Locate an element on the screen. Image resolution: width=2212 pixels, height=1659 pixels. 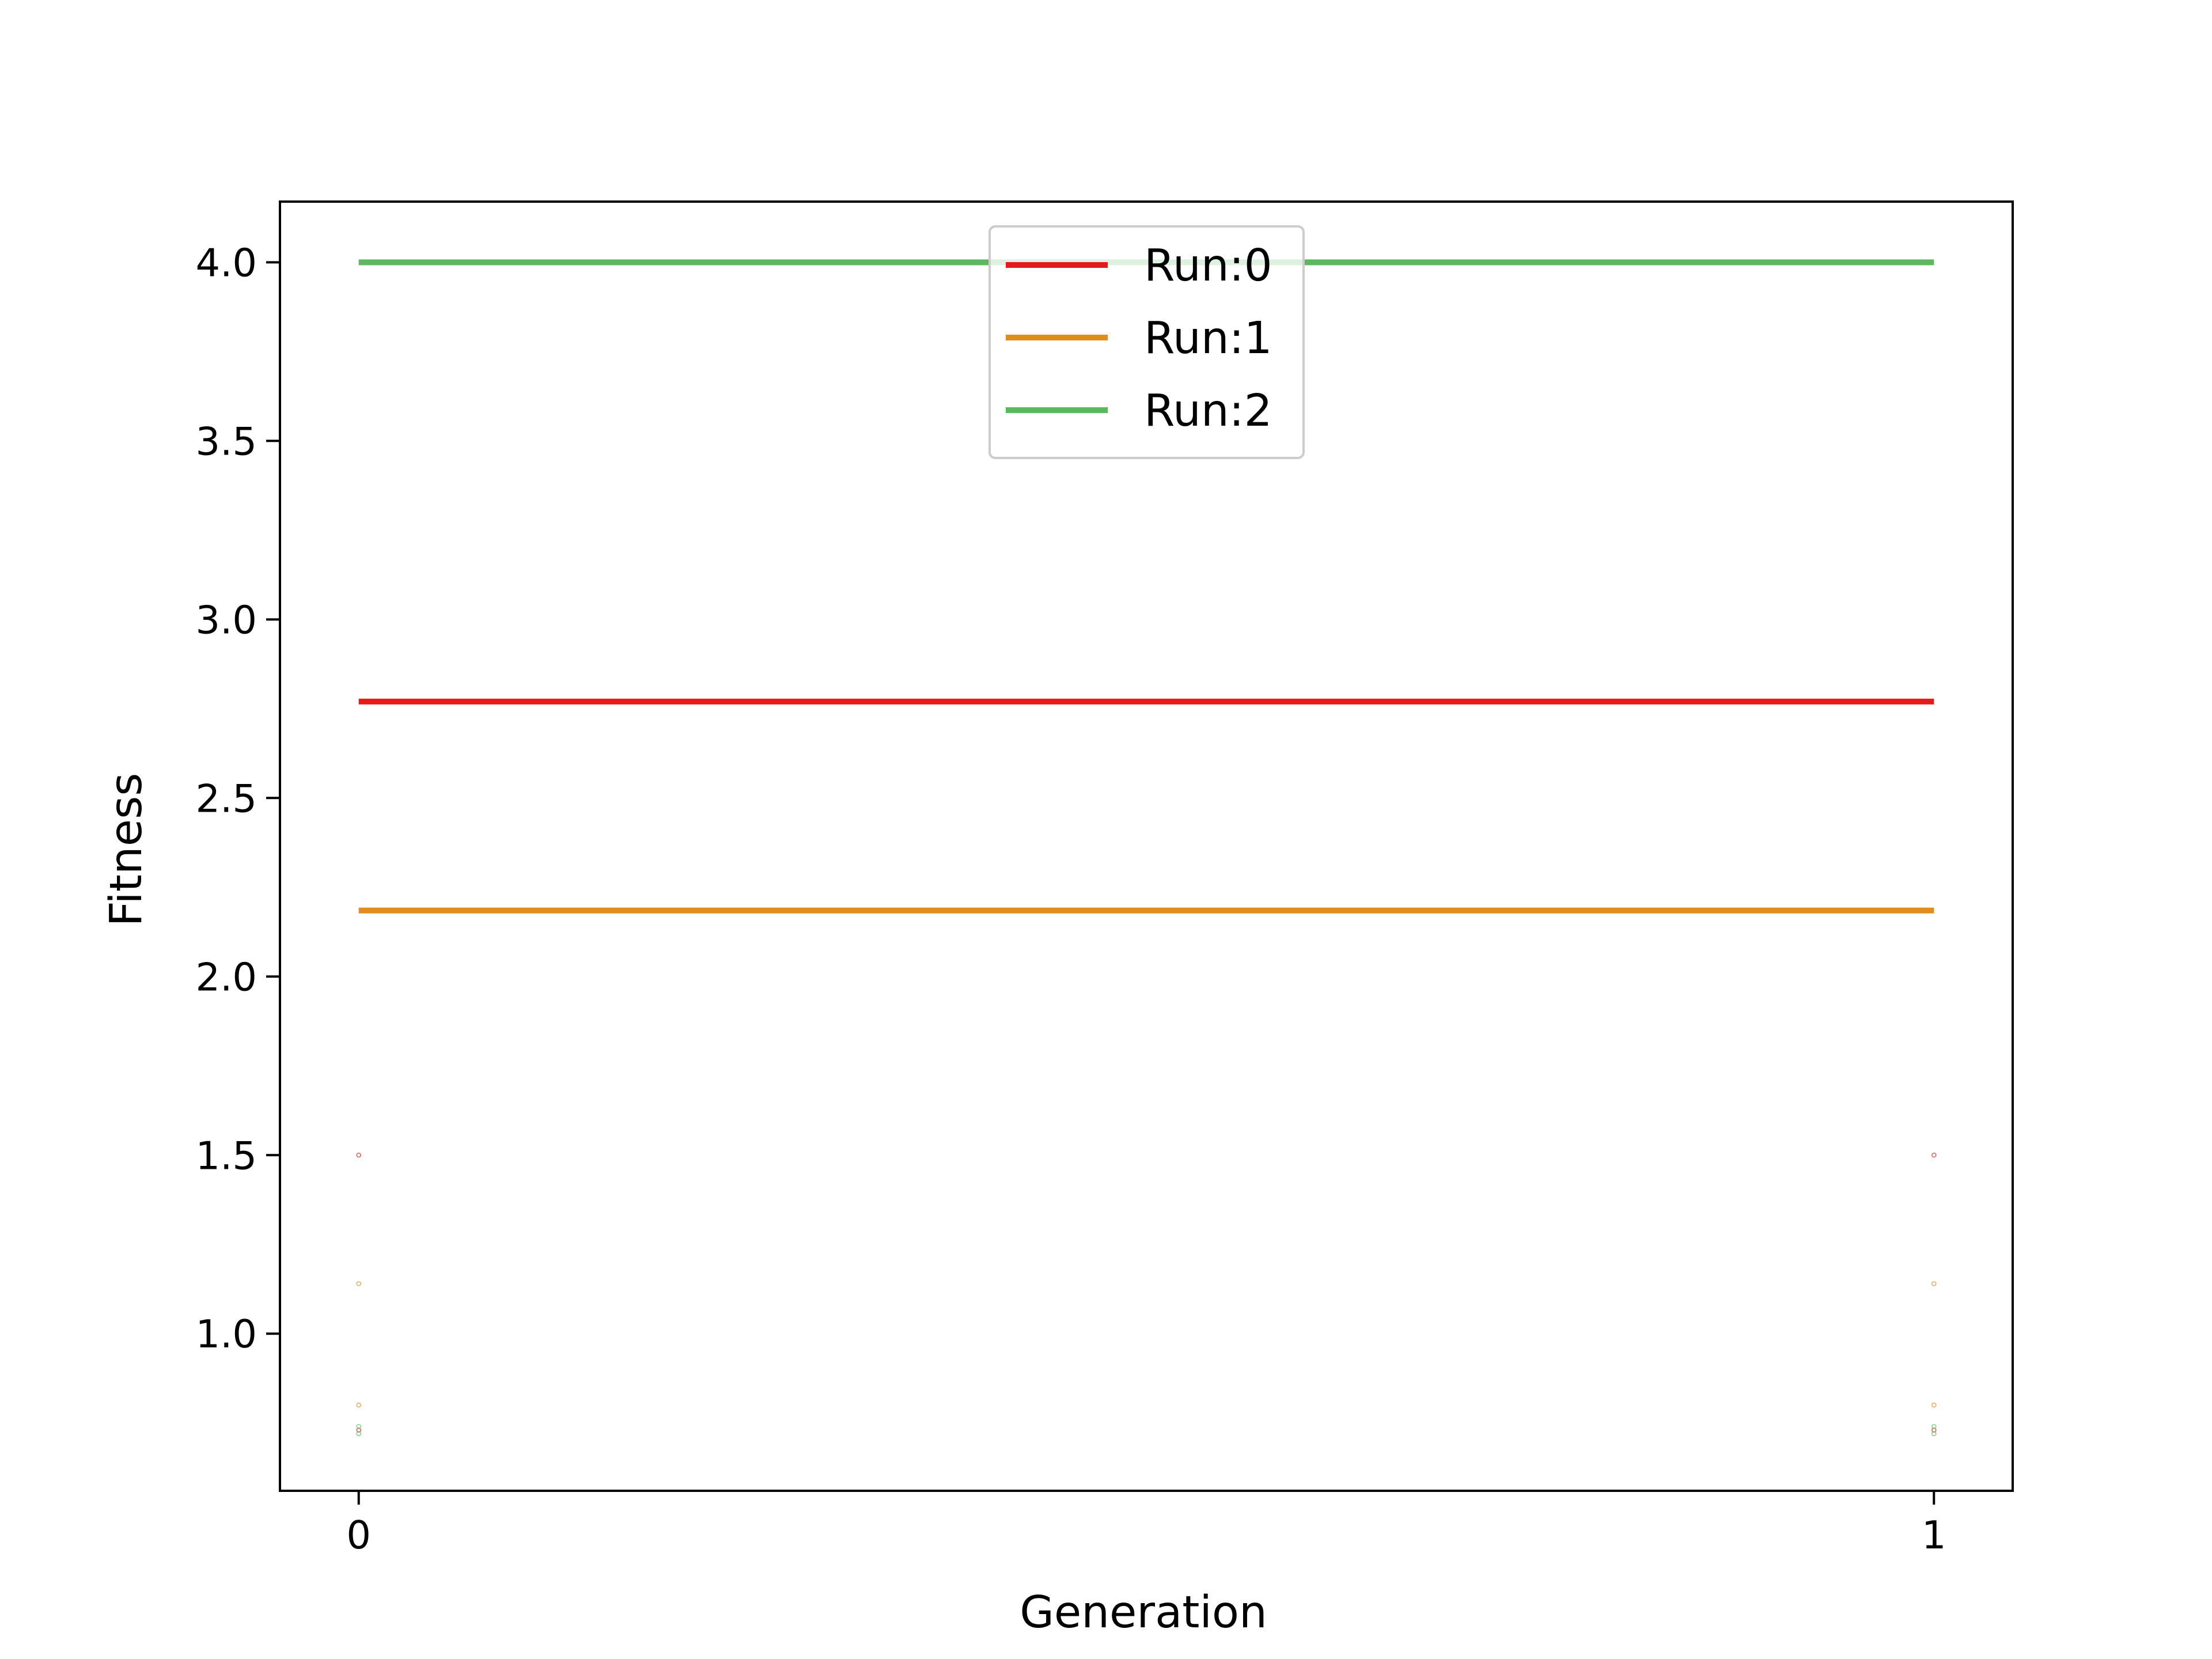
legend-label-0: Run:0 is located at coordinates (1208, 265).